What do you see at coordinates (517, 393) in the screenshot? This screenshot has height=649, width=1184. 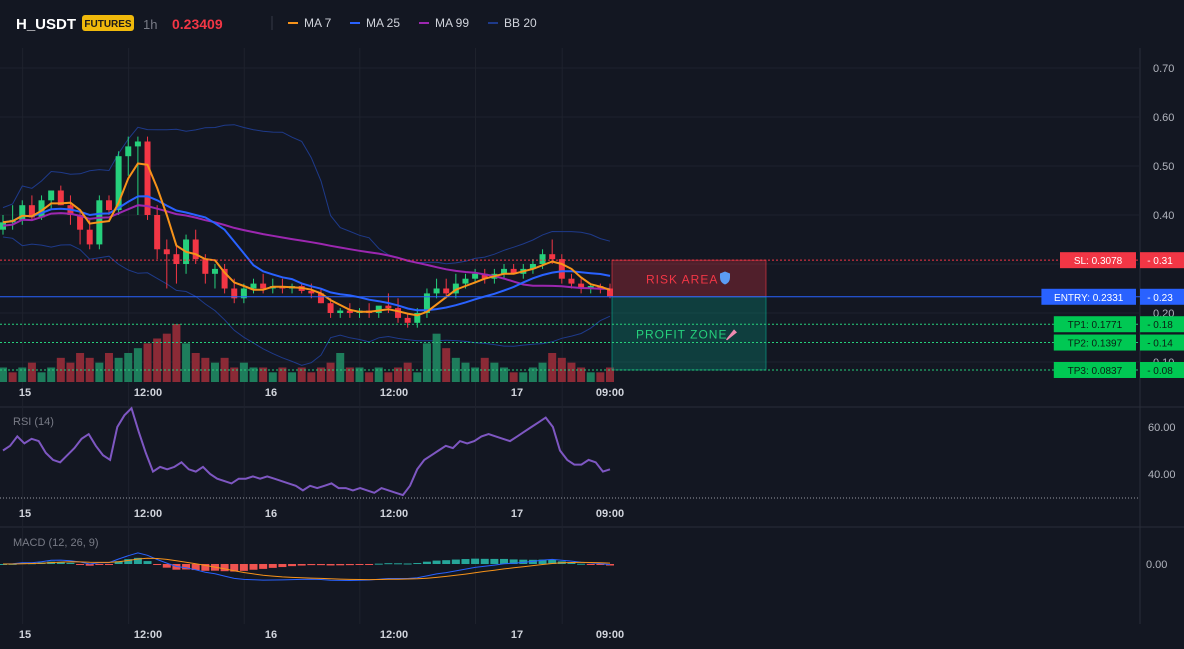 I see `time-tick-0-4: 17` at bounding box center [517, 393].